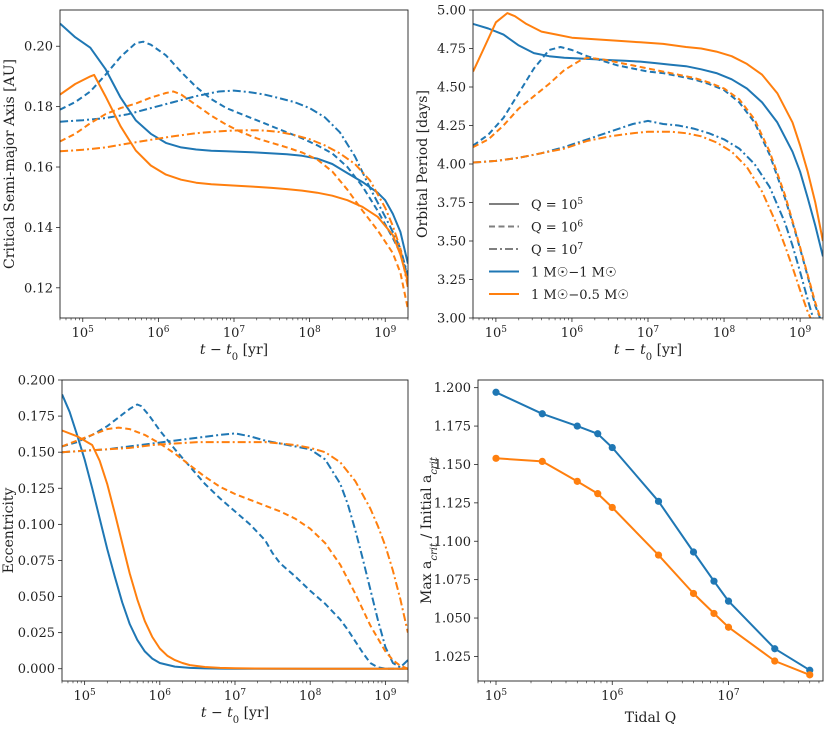 The height and width of the screenshot is (730, 831). I want to click on legend-label: Q = 105, so click(557, 205).